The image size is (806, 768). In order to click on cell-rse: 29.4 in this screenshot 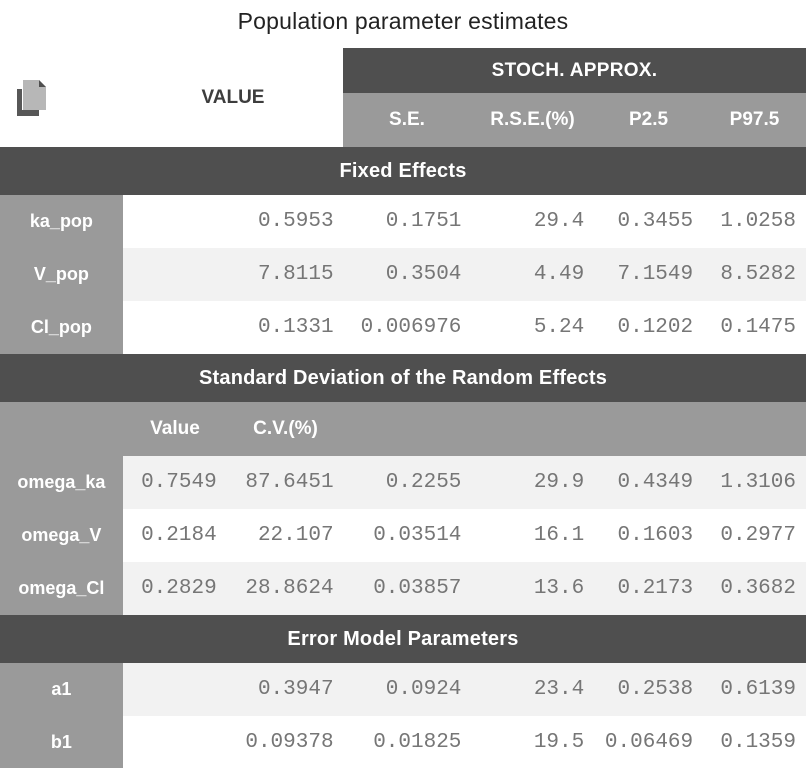, I will do `click(559, 221)`.